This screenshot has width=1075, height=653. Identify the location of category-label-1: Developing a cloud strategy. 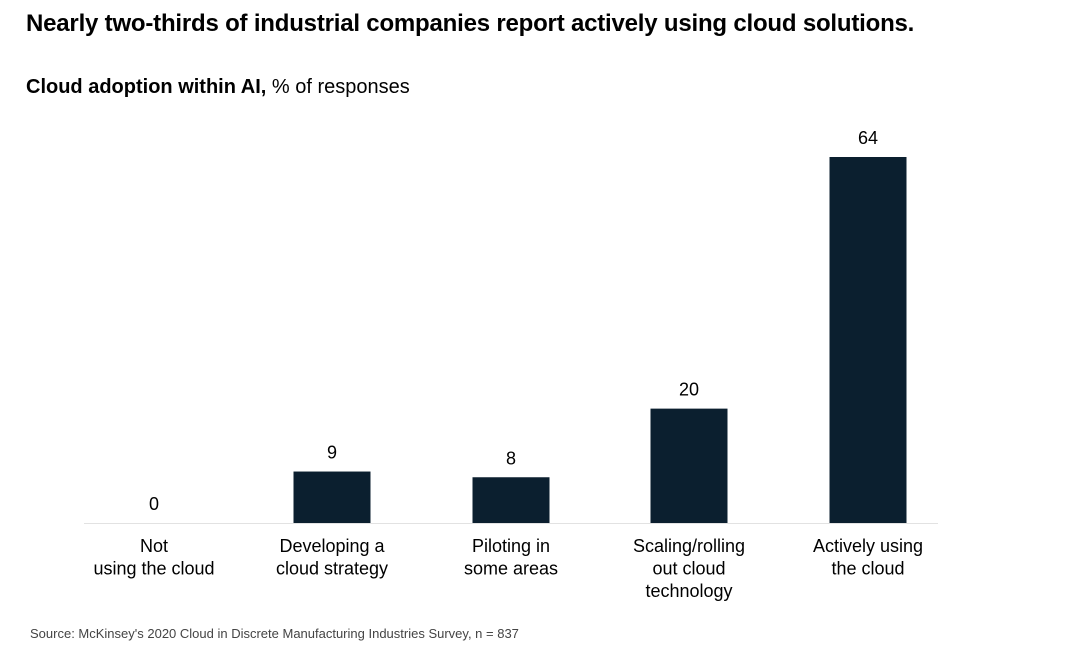
(332, 557).